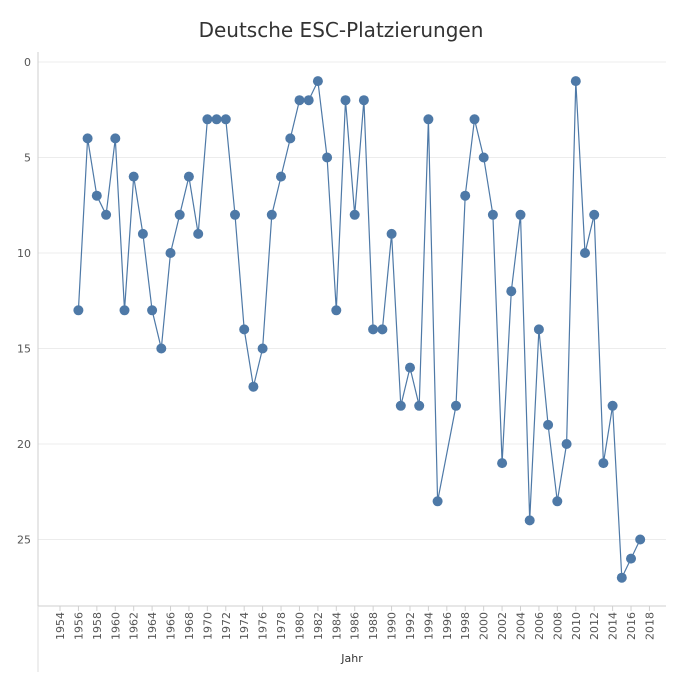  What do you see at coordinates (318, 626) in the screenshot?
I see `x-tick-label: 1982` at bounding box center [318, 626].